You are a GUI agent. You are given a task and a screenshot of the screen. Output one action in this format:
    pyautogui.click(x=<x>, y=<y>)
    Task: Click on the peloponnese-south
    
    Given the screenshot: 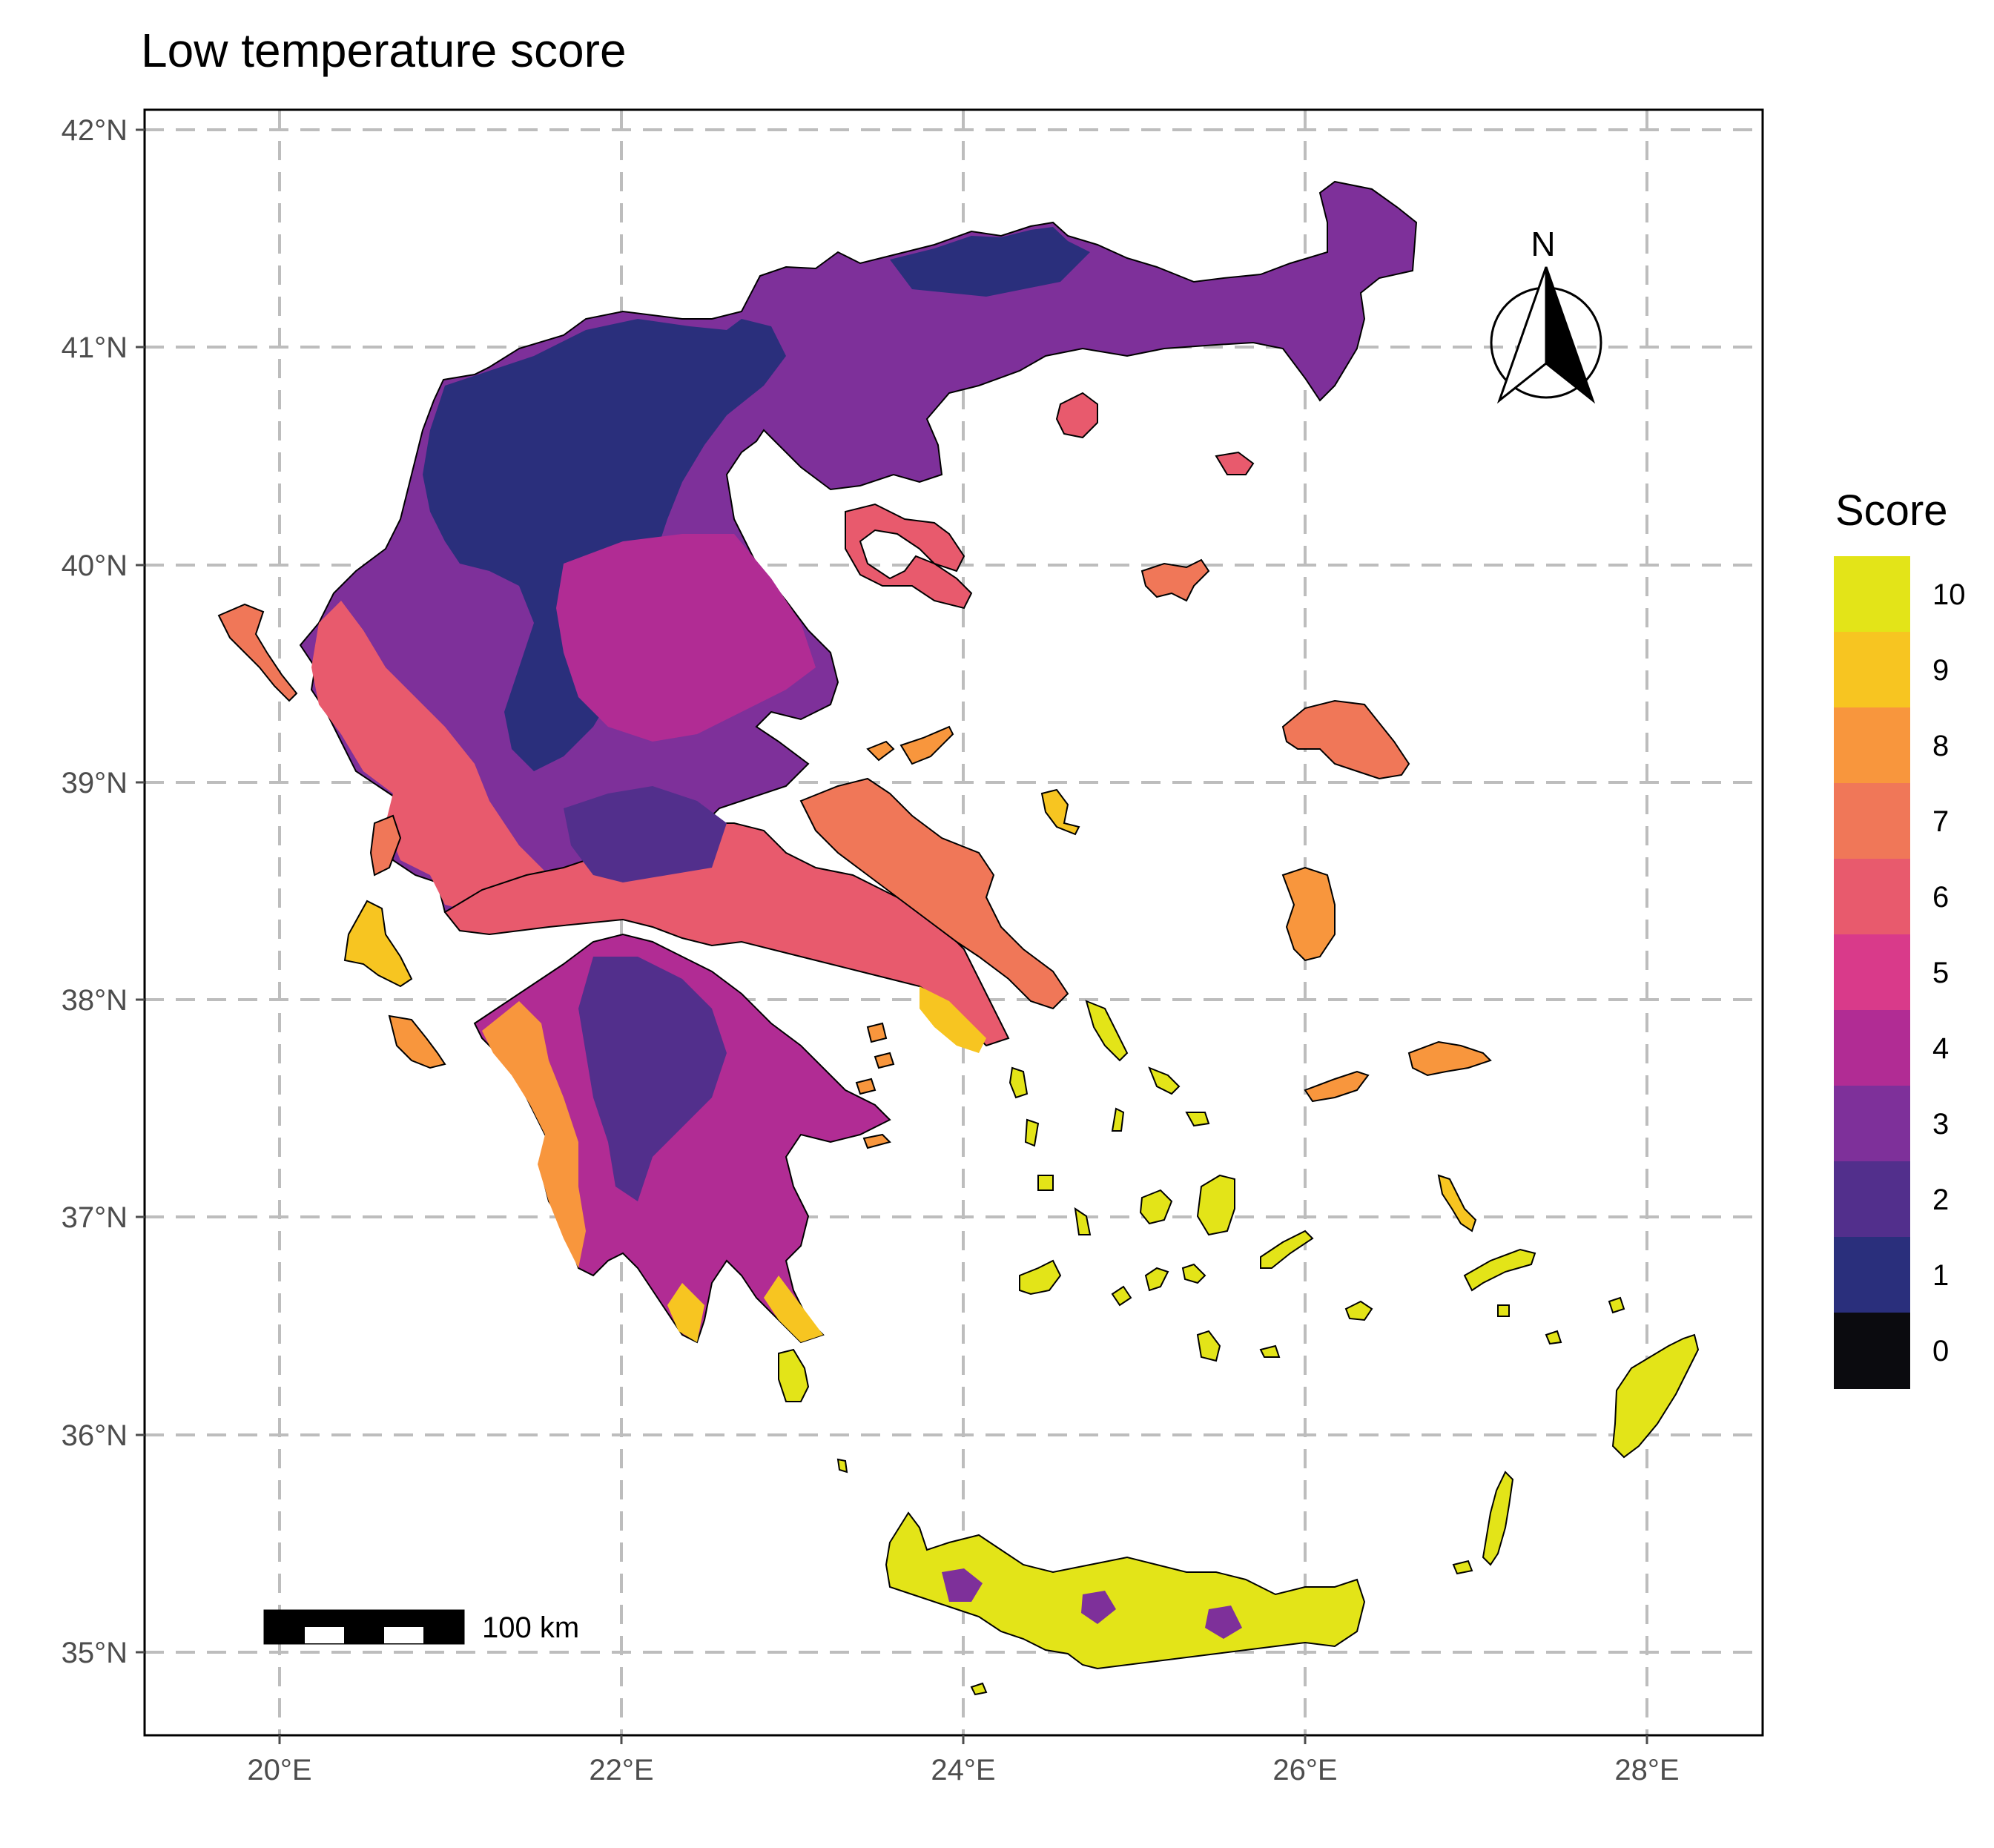 What is the action you would take?
    pyautogui.click(x=745, y=1309)
    